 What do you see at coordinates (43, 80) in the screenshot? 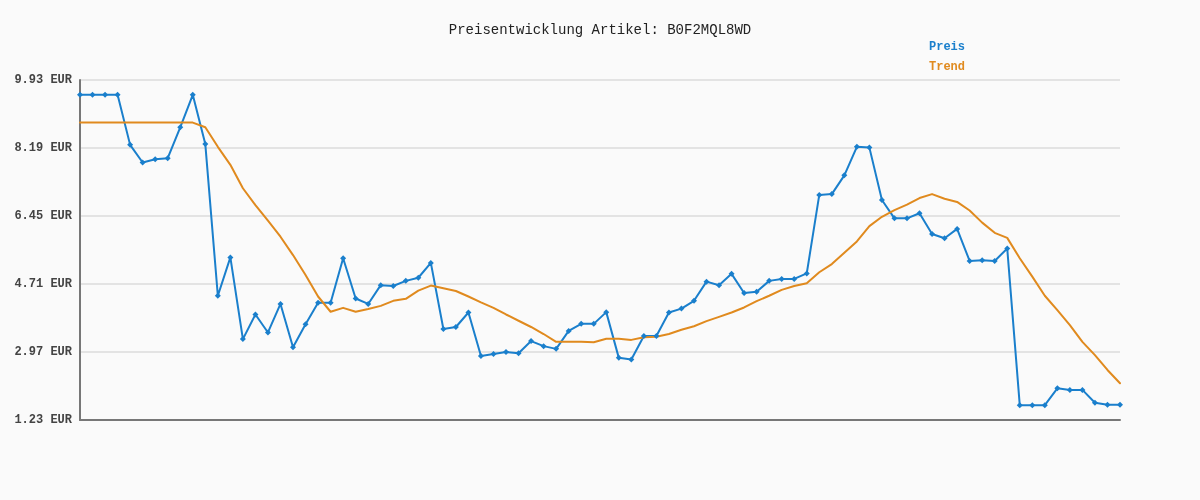
I see `y-tick-label: 9.93 EUR` at bounding box center [43, 80].